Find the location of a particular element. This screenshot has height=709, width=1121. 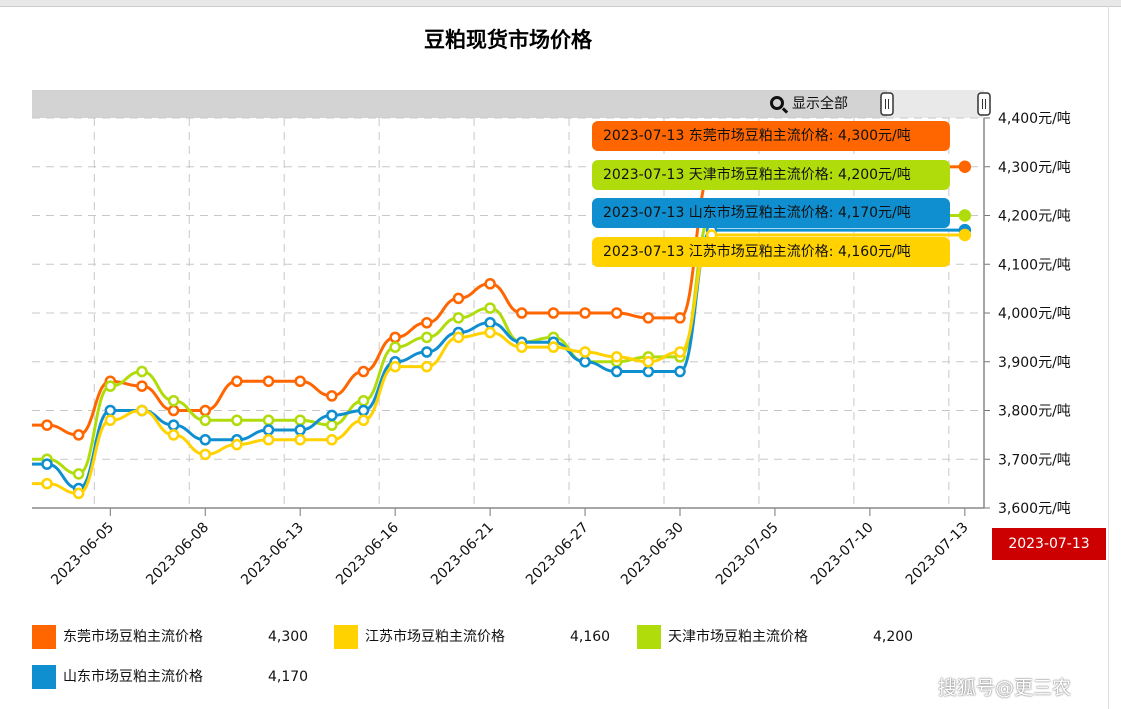

x-tick-label: 2023-06-30 is located at coordinates (652, 554).